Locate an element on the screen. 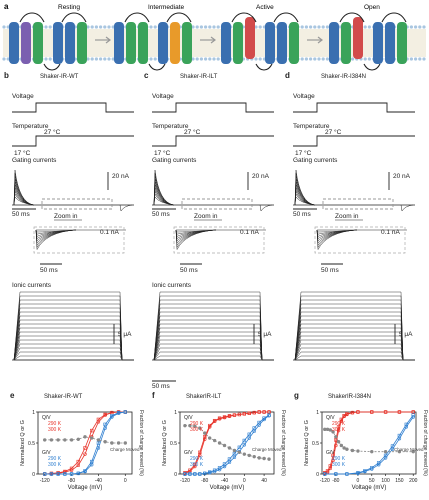  temperature-trace is located at coordinates (213, 141).